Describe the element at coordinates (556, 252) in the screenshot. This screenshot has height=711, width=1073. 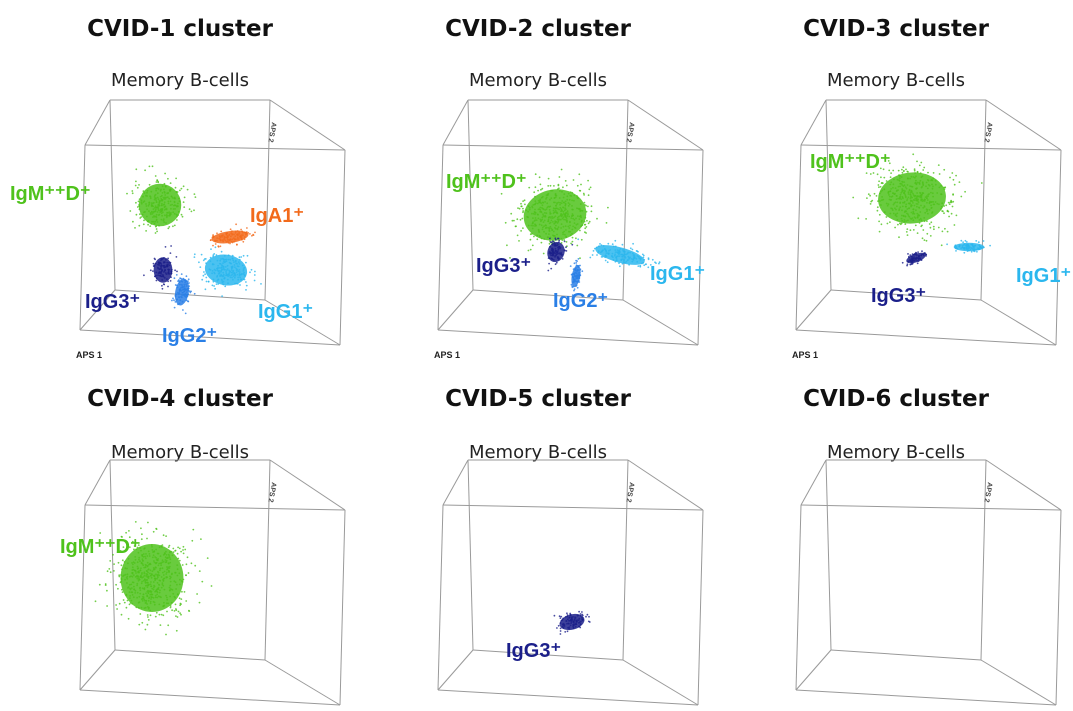
I see `cloud-core` at that location.